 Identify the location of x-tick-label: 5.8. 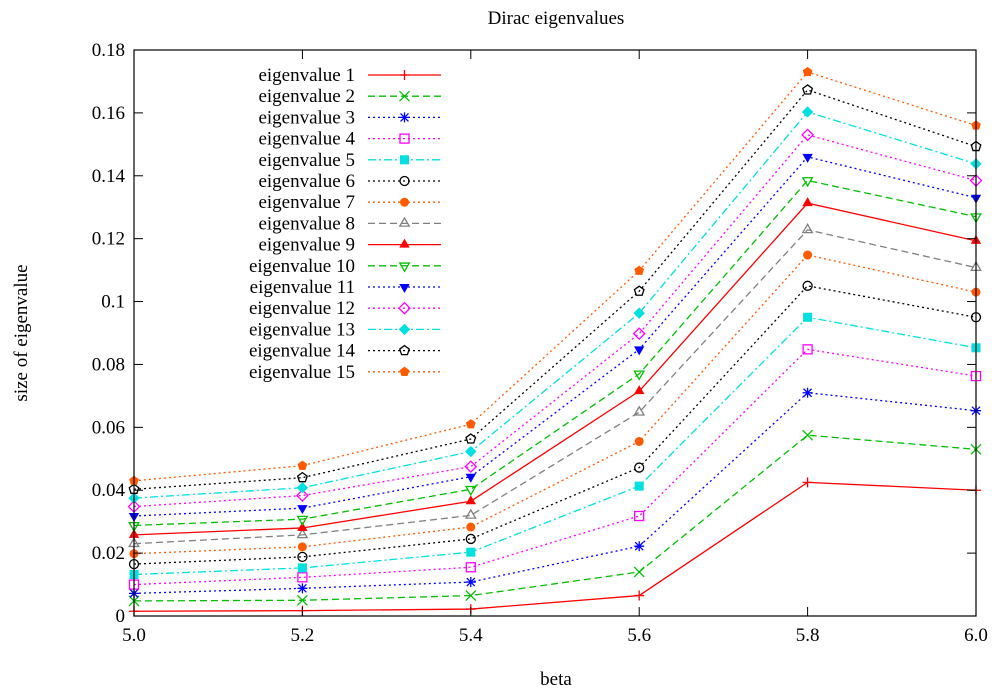
(808, 635).